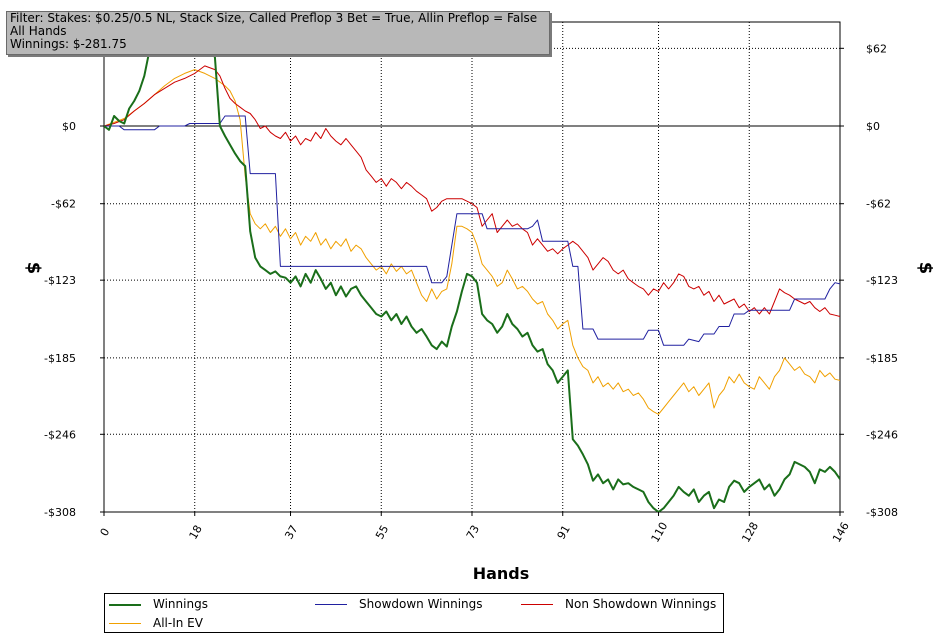 The image size is (933, 640). Describe the element at coordinates (180, 604) in the screenshot. I see `legend-label: Winnings` at that location.